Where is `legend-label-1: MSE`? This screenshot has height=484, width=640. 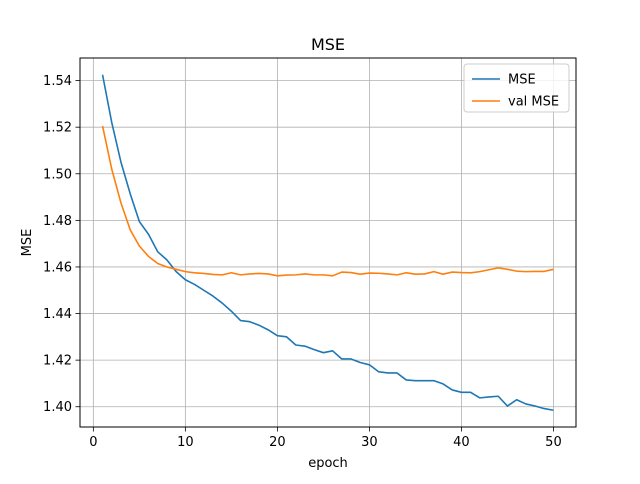
legend-label-1: MSE is located at coordinates (522, 80).